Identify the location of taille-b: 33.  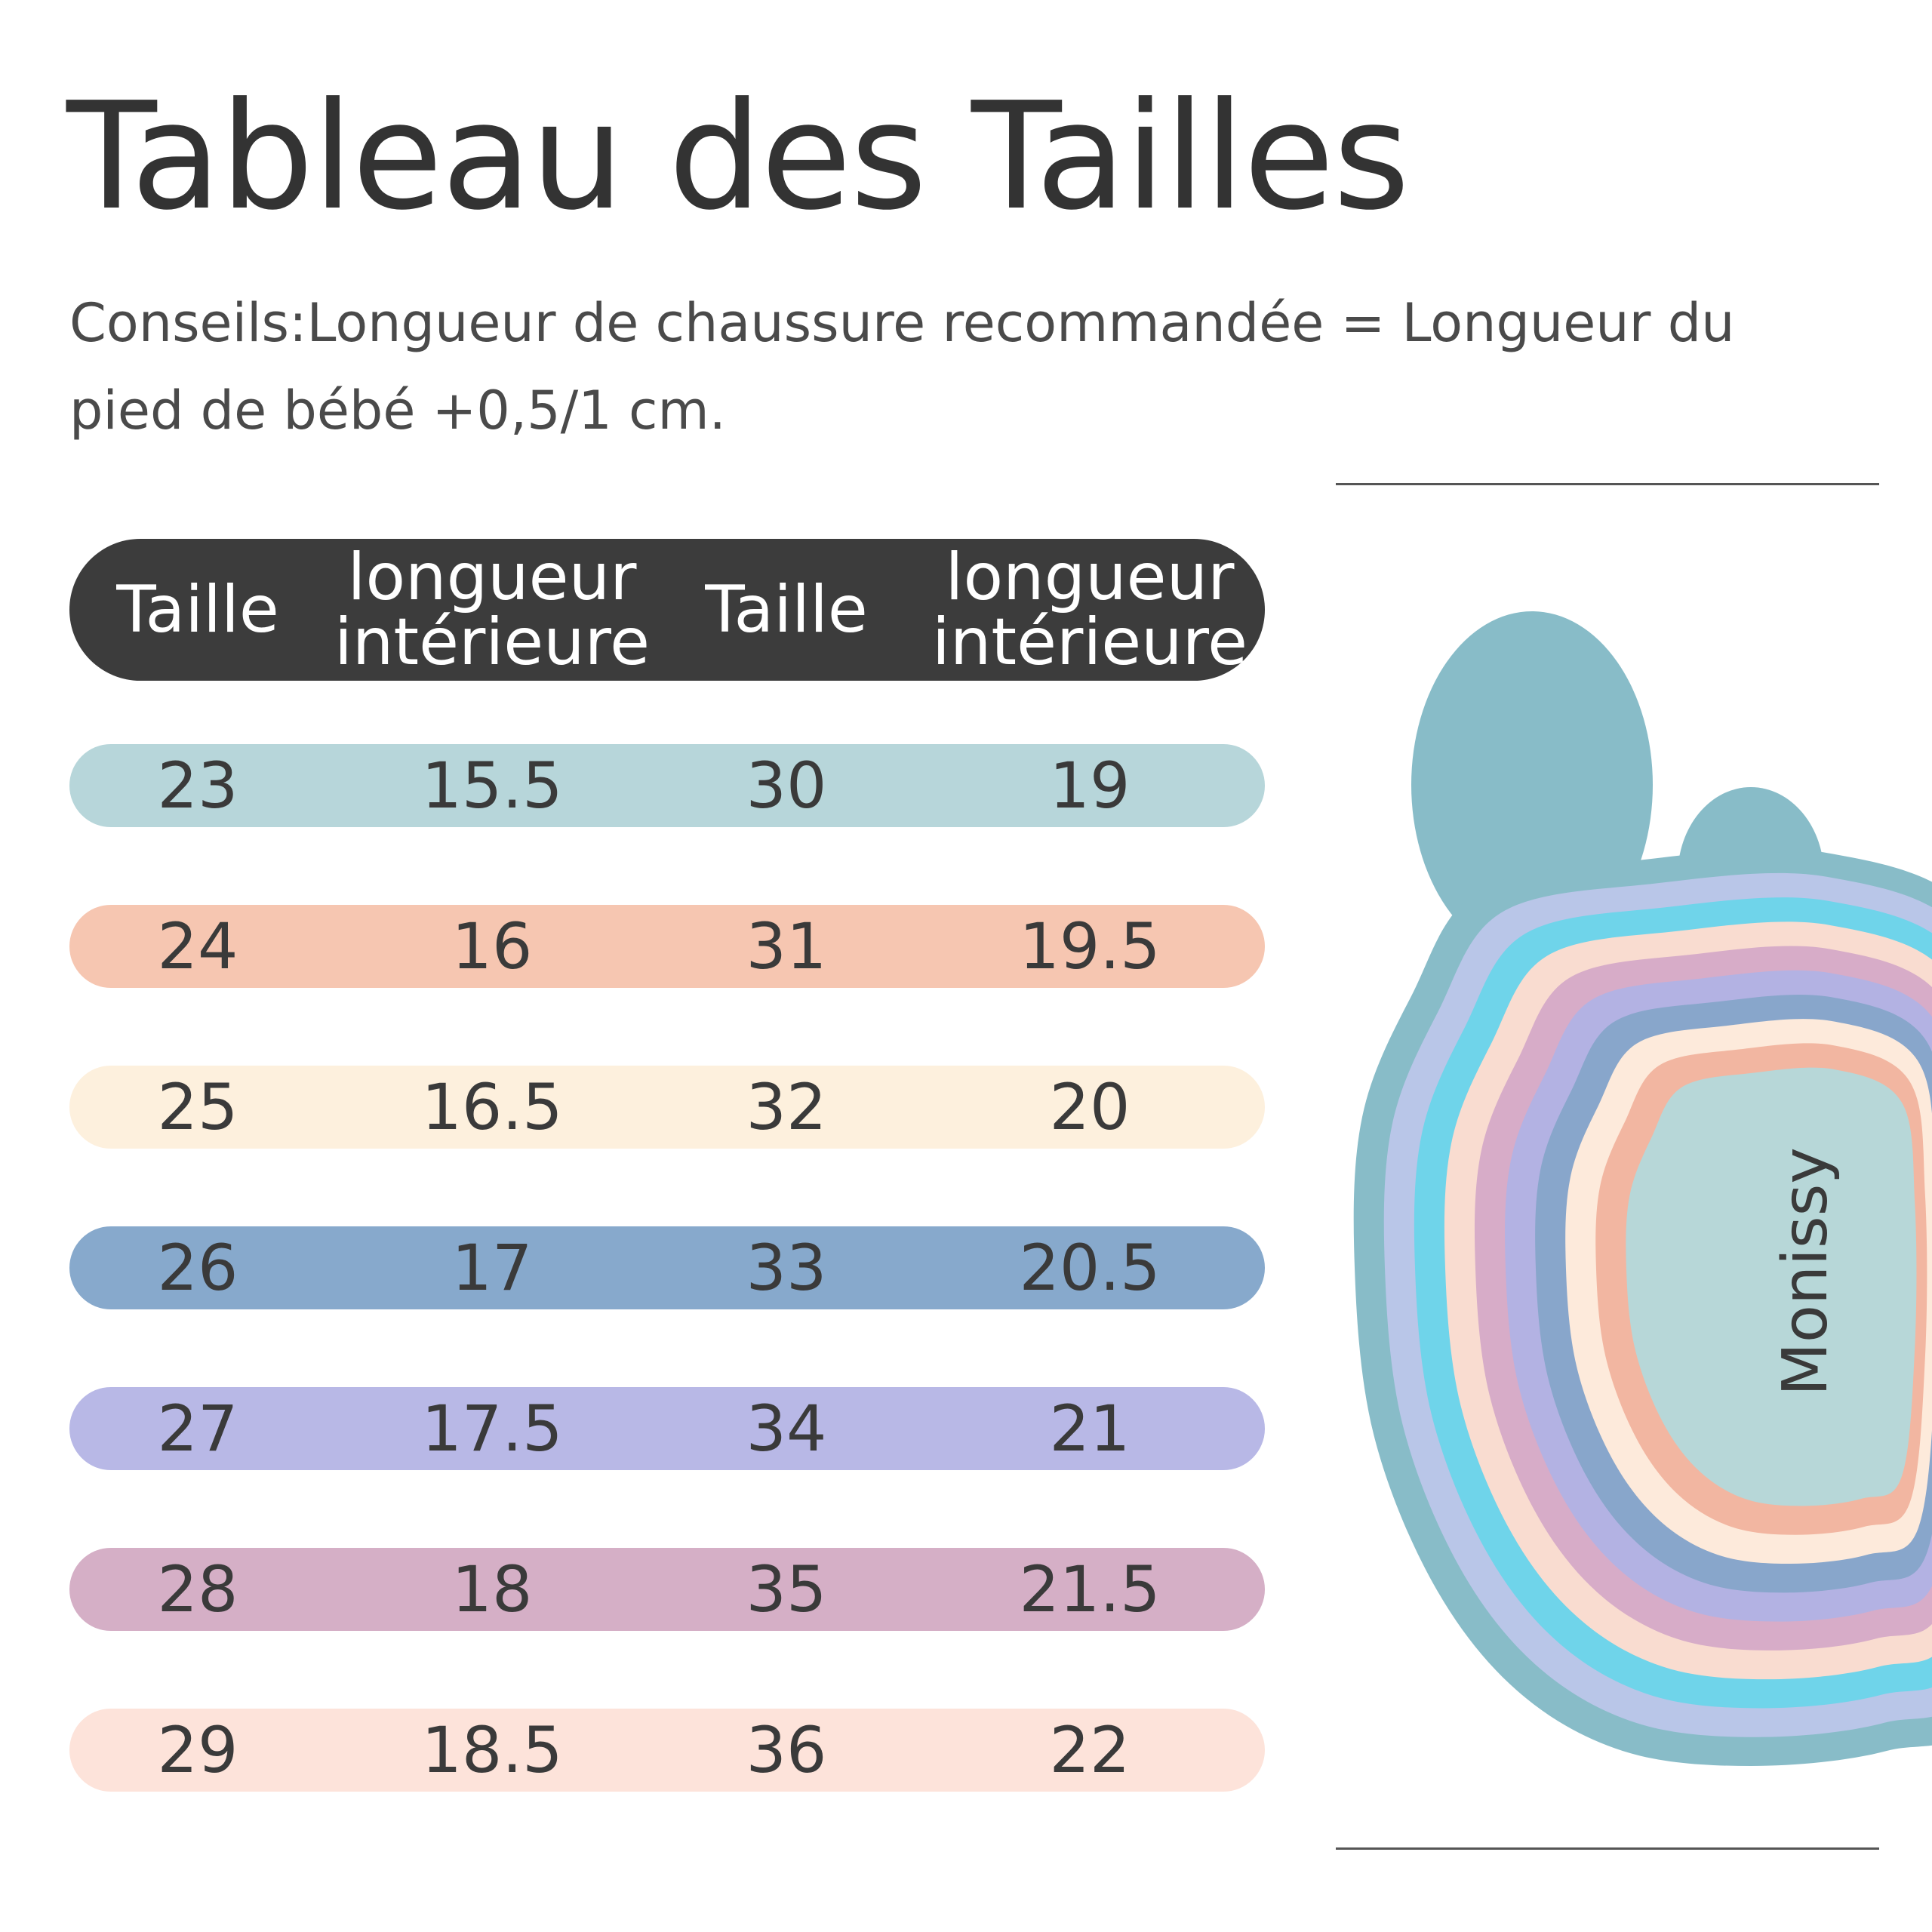
(786, 1268).